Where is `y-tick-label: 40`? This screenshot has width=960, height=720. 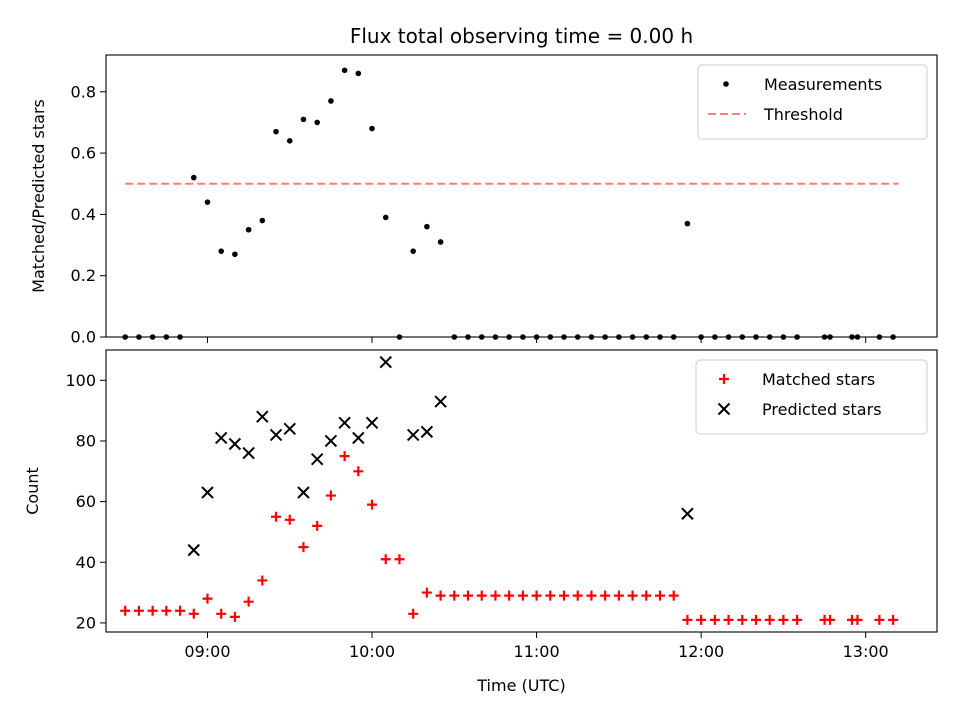
y-tick-label: 40 is located at coordinates (86, 562).